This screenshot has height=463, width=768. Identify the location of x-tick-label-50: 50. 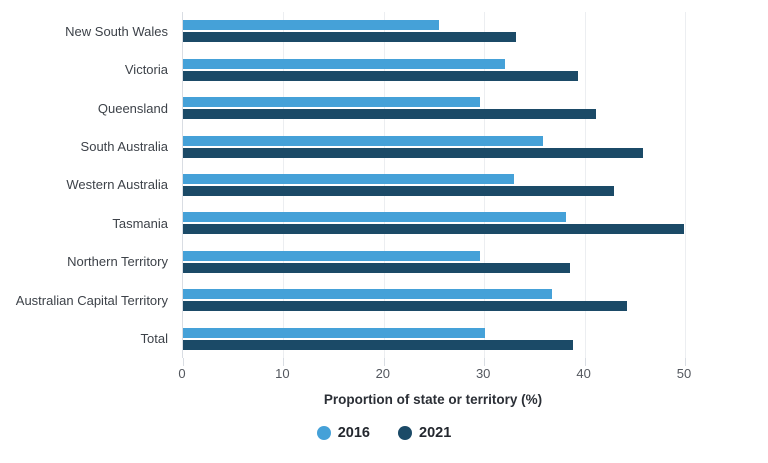
(684, 373).